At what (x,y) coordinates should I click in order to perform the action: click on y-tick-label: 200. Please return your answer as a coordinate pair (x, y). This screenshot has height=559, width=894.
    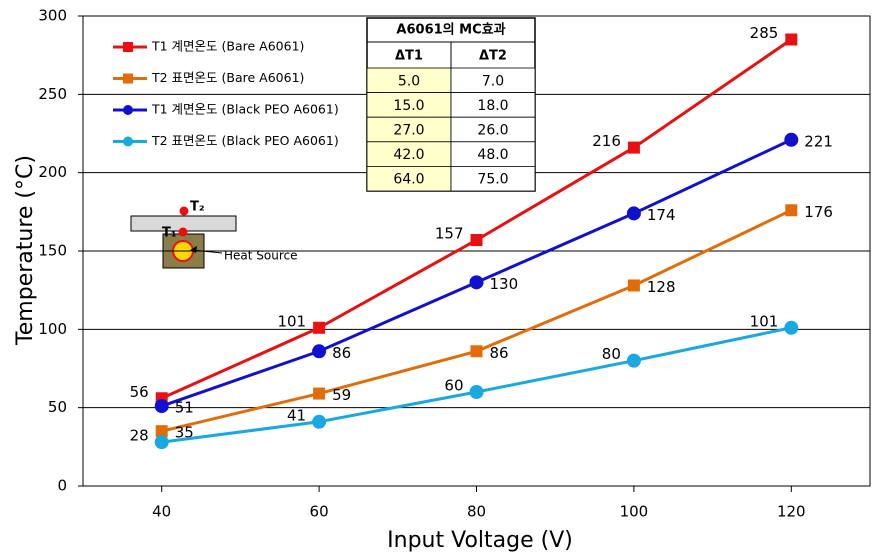
    Looking at the image, I should click on (52, 172).